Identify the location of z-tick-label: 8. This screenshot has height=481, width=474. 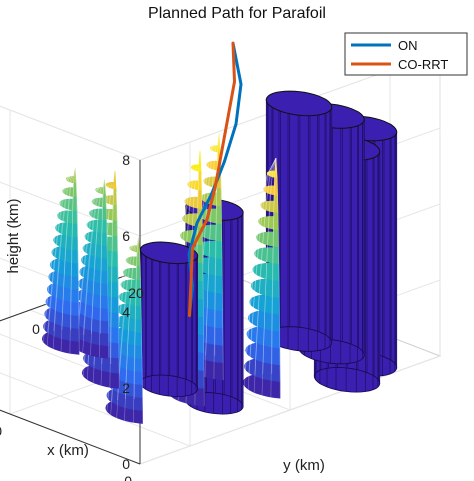
(126, 160).